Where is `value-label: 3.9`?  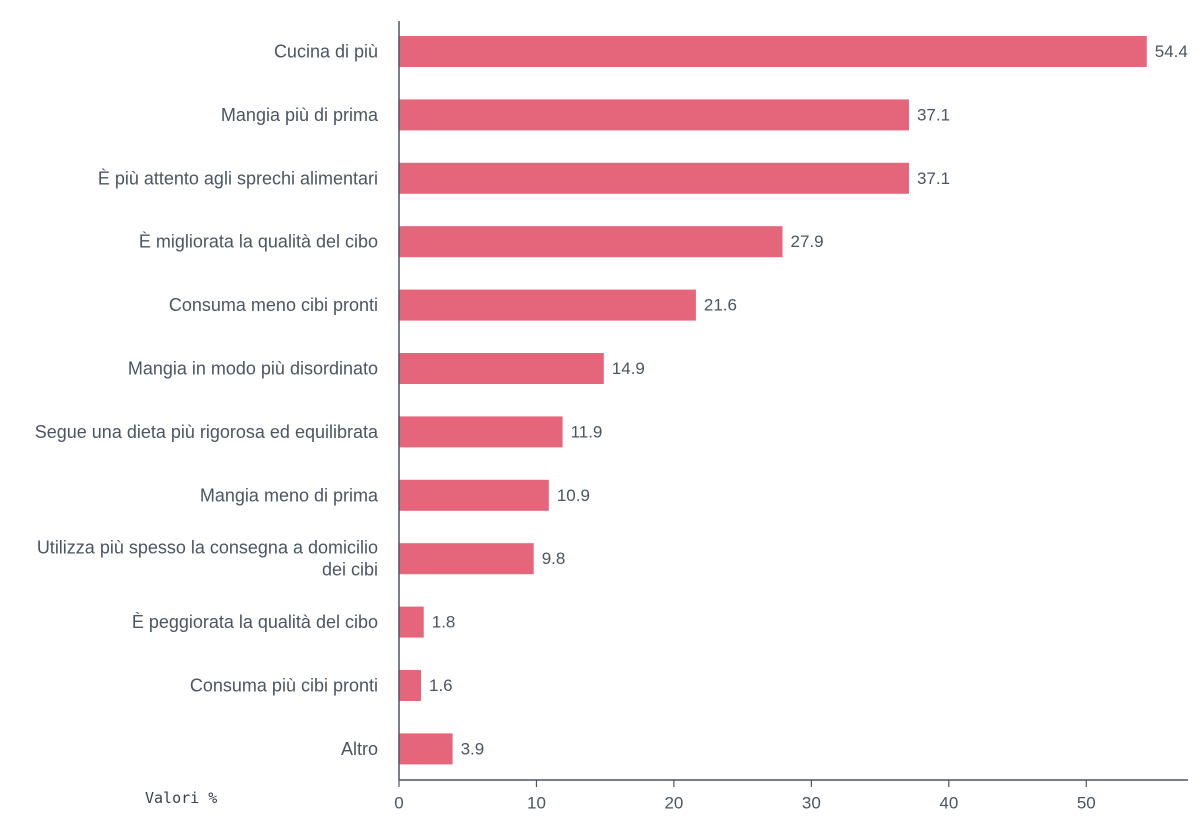 value-label: 3.9 is located at coordinates (473, 748).